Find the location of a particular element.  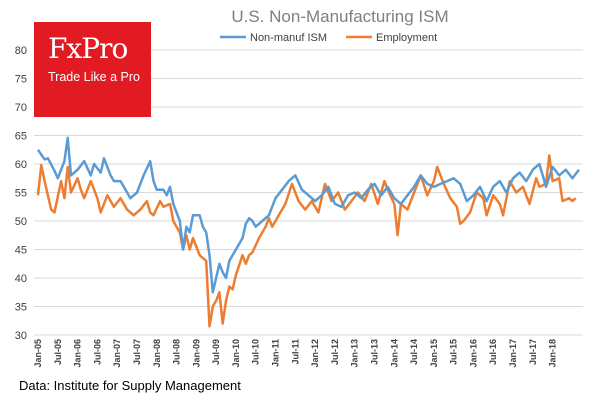

x-tick-label: Jan-06 is located at coordinates (78, 353).